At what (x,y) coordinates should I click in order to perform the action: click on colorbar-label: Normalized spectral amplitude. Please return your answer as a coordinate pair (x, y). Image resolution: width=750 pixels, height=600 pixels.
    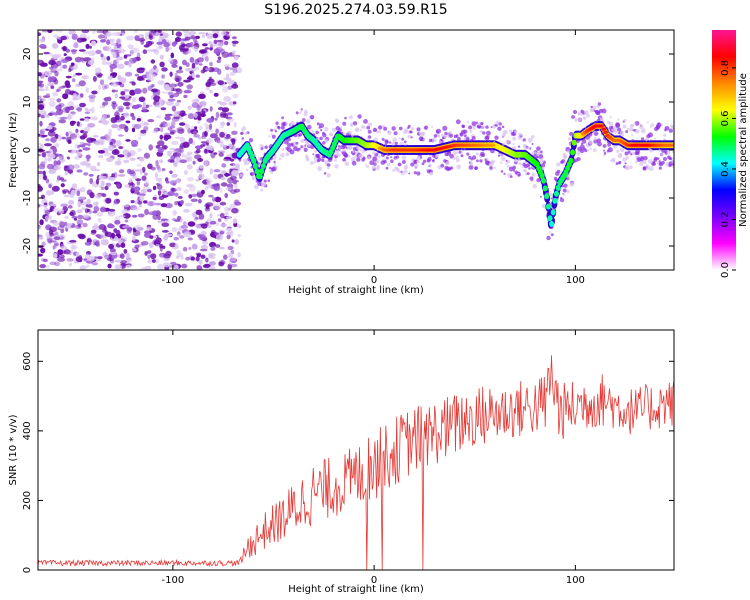
    Looking at the image, I should click on (743, 150).